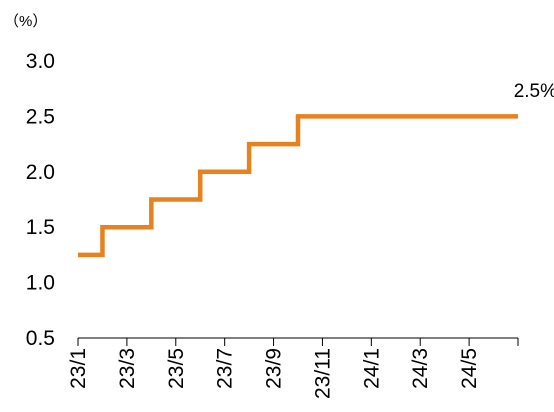 This screenshot has height=412, width=554. Describe the element at coordinates (40, 200) in the screenshot. I see `y-axis: 0.5 1.0 1.5 2.0 2.5 3.0` at that location.